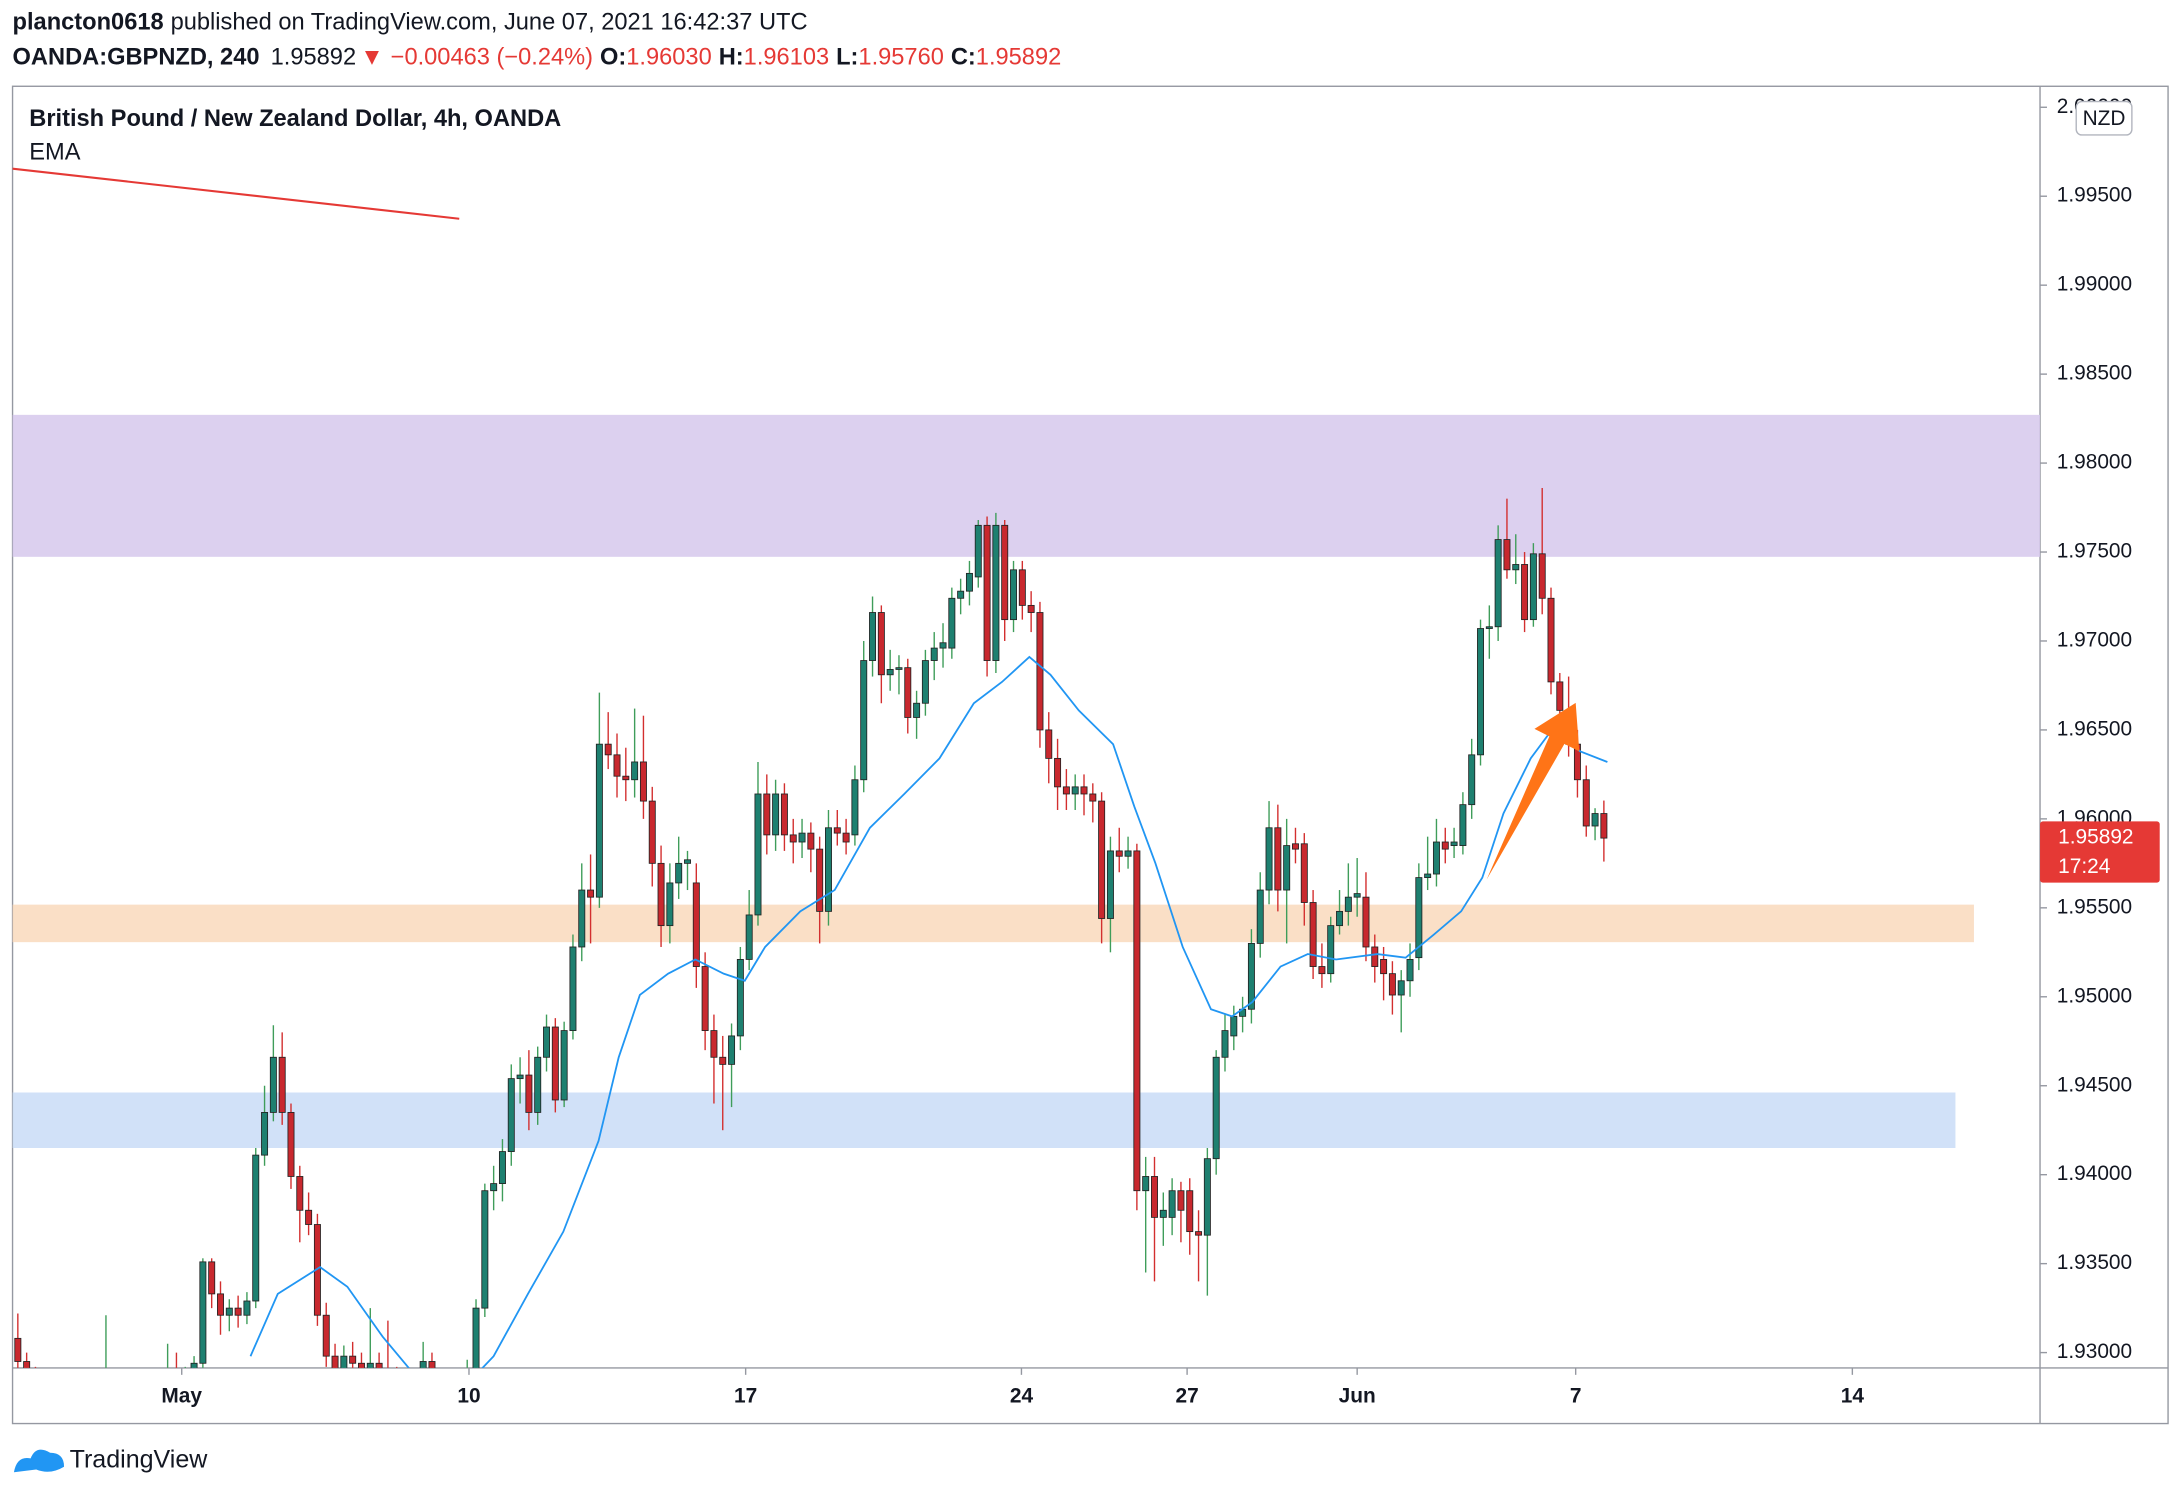 The width and height of the screenshot is (2182, 1498). Describe the element at coordinates (1022, 1396) in the screenshot. I see `x-tick-label: 24` at that location.